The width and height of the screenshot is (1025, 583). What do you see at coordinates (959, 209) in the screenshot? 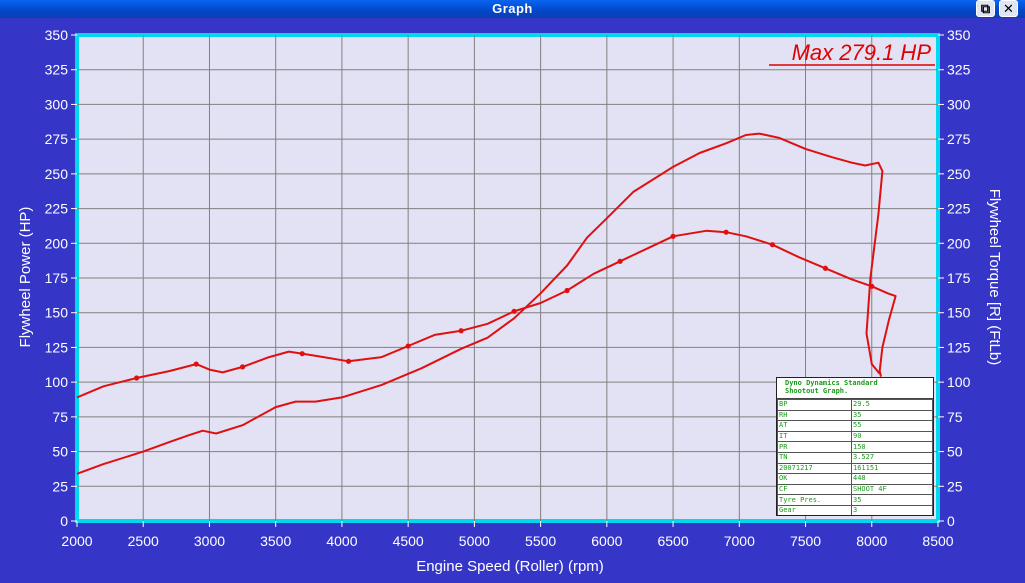
I see `y2-tick-label: 225` at bounding box center [959, 209].